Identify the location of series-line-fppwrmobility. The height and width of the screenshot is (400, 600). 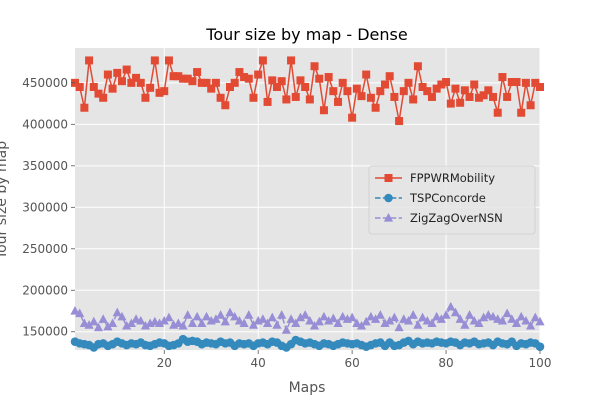
(307, 91).